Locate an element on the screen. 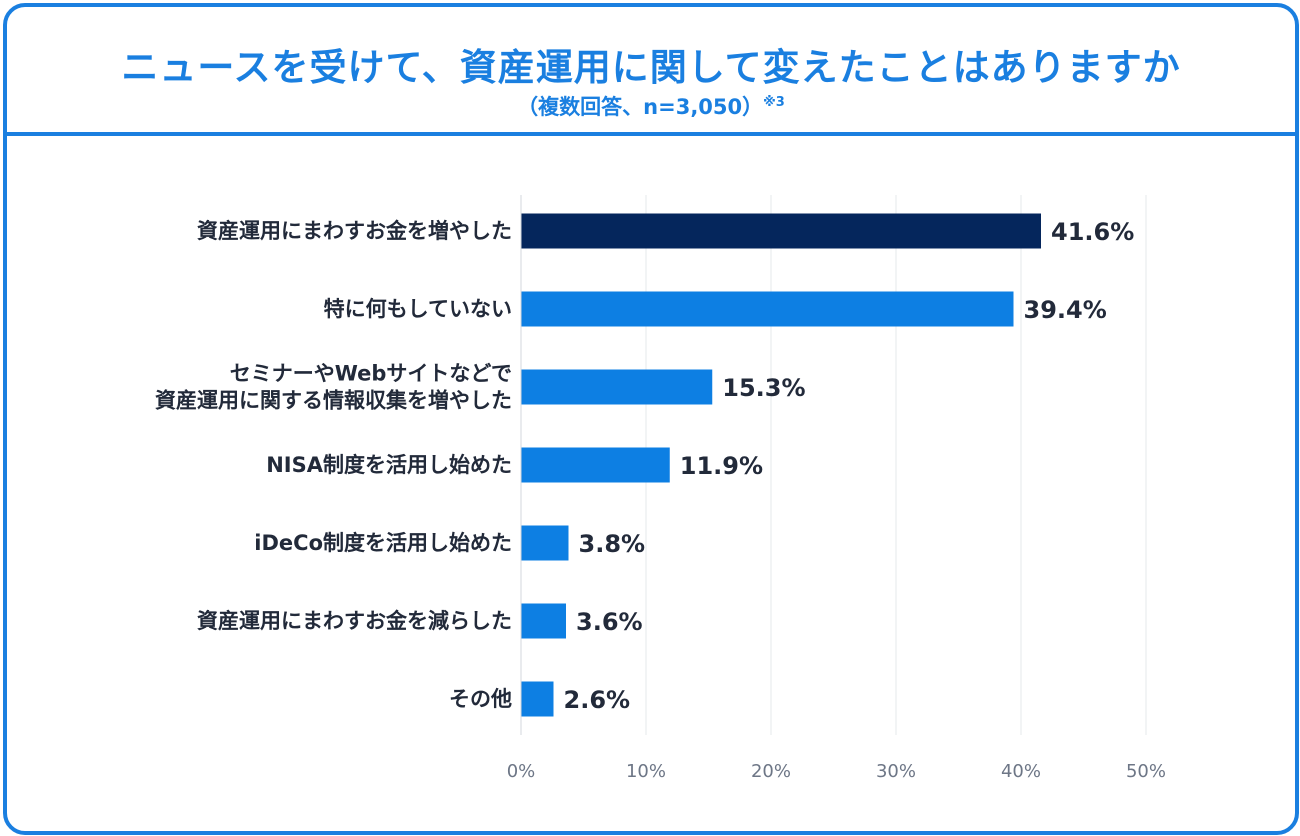 This screenshot has width=1300, height=836. chart-subtitle: （複数回答、n=3,050）※3 is located at coordinates (651, 106).